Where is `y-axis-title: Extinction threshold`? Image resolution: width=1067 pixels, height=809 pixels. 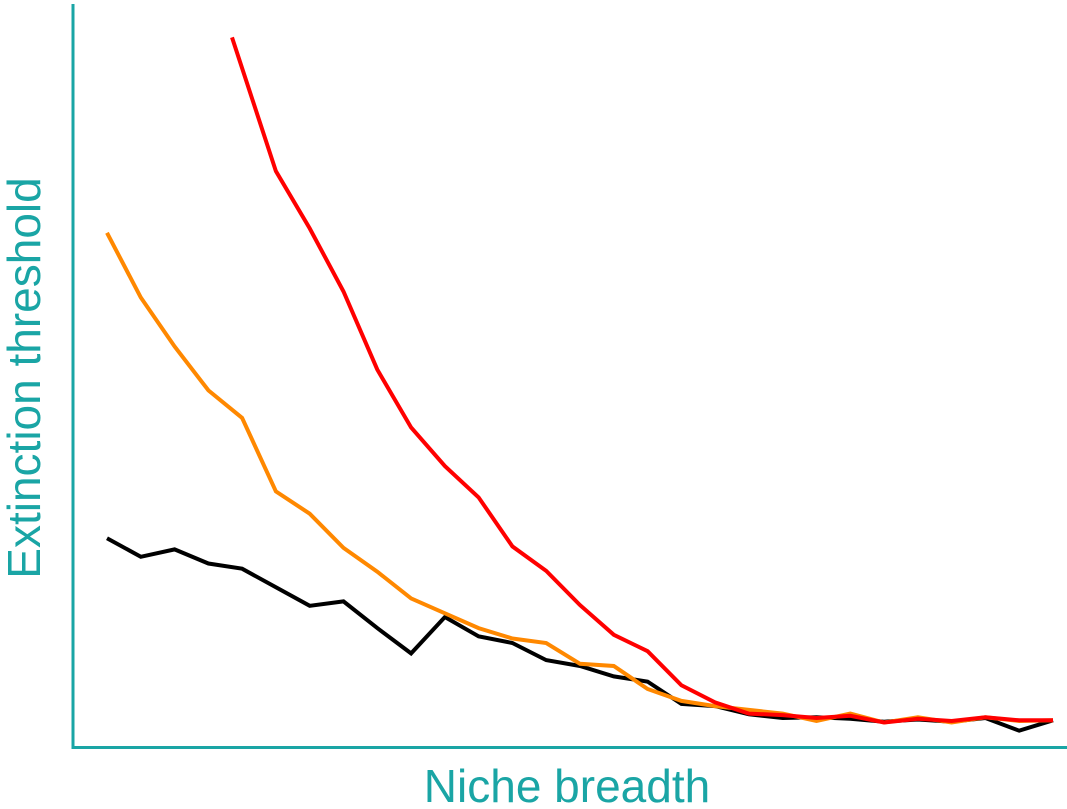
y-axis-title: Extinction threshold is located at coordinates (25, 377).